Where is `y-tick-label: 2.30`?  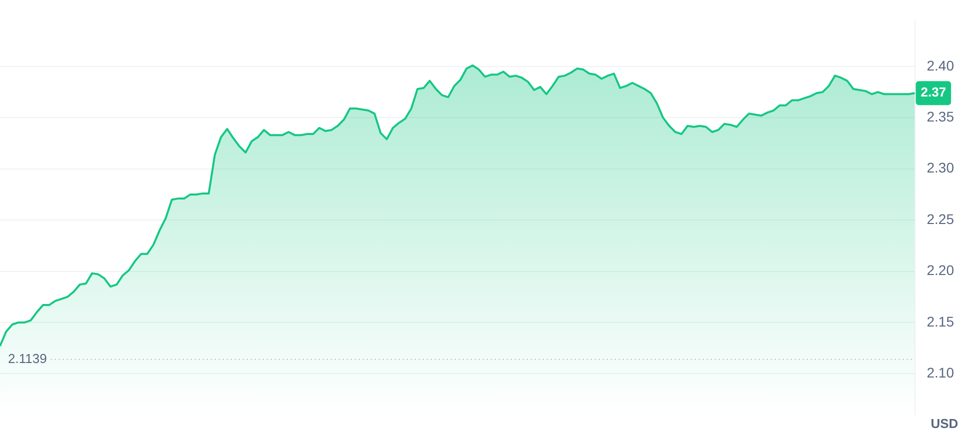 y-tick-label: 2.30 is located at coordinates (940, 168).